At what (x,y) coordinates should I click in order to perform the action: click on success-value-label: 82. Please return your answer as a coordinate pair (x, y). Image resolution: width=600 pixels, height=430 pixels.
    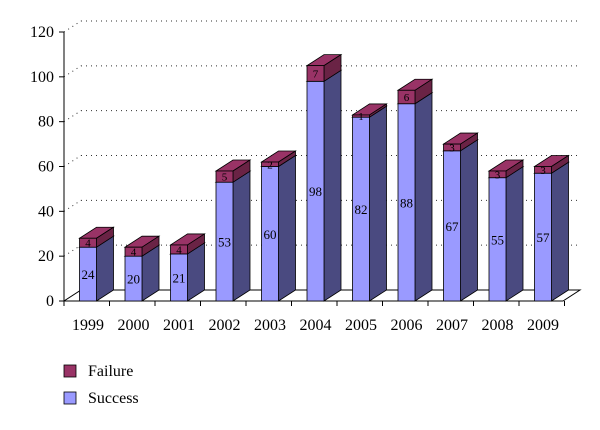
    Looking at the image, I should click on (361, 209).